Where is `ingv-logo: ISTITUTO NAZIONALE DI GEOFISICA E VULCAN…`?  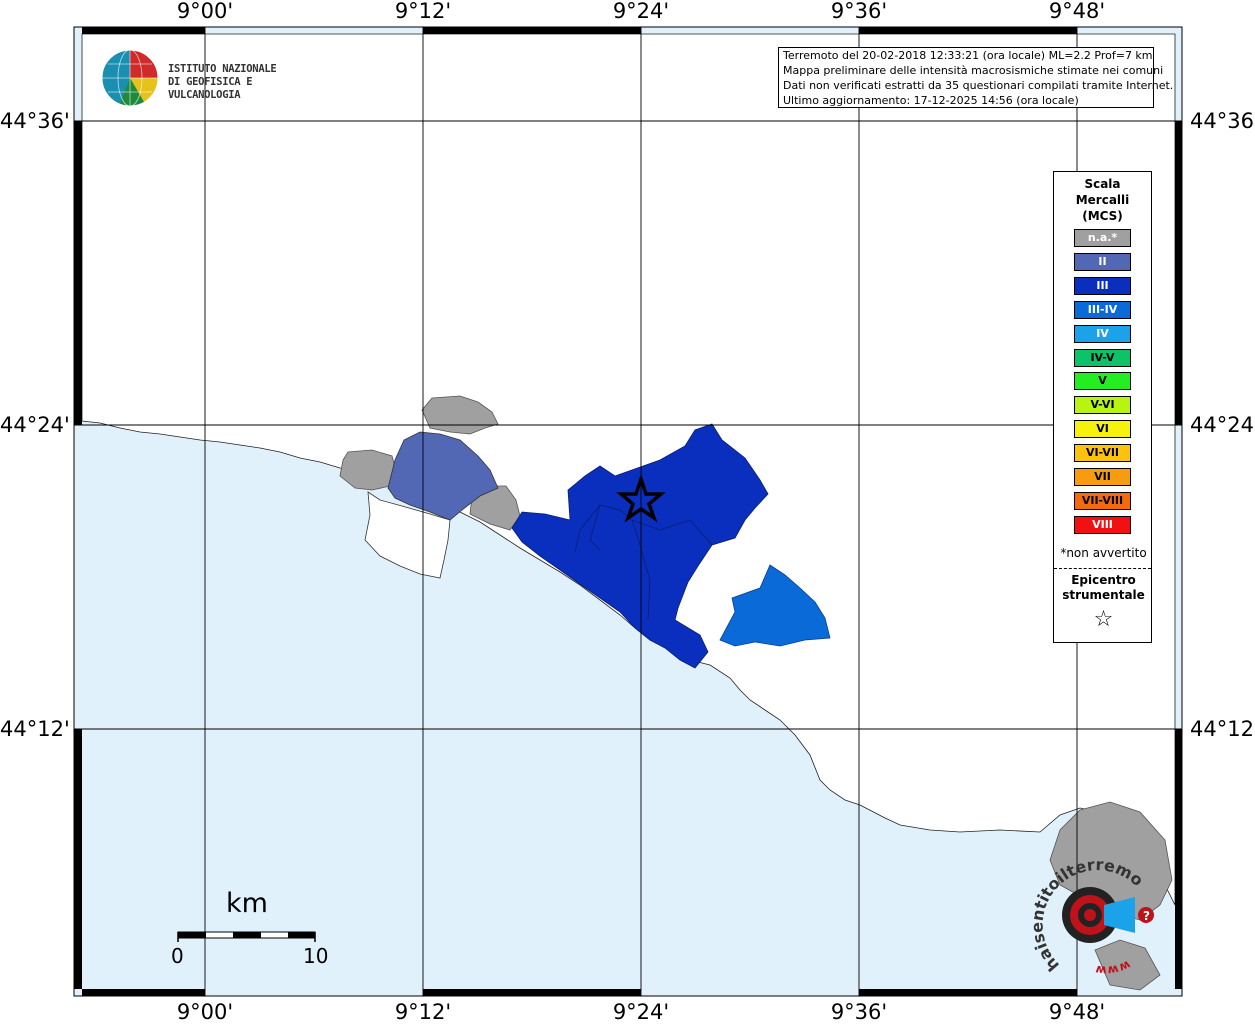 ingv-logo: ISTITUTO NAZIONALE DI GEOFISICA E VULCAN… is located at coordinates (210, 79).